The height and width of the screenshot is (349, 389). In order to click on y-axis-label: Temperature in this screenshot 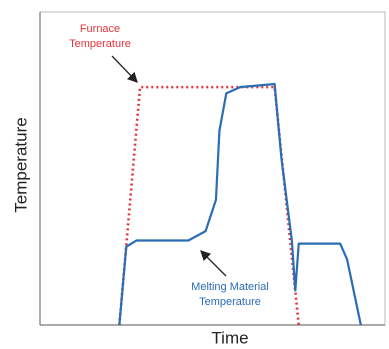, I will do `click(20, 164)`.